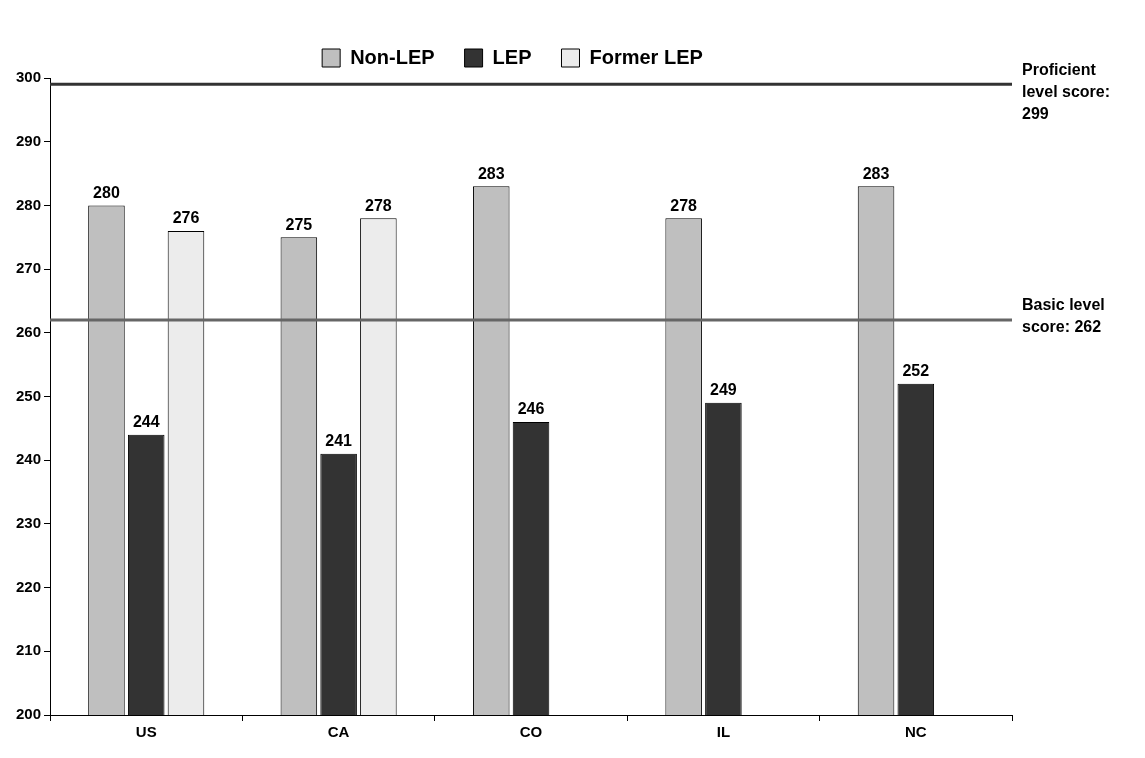 The image size is (1145, 758). What do you see at coordinates (29, 140) in the screenshot?
I see `y-tick-label: 290` at bounding box center [29, 140].